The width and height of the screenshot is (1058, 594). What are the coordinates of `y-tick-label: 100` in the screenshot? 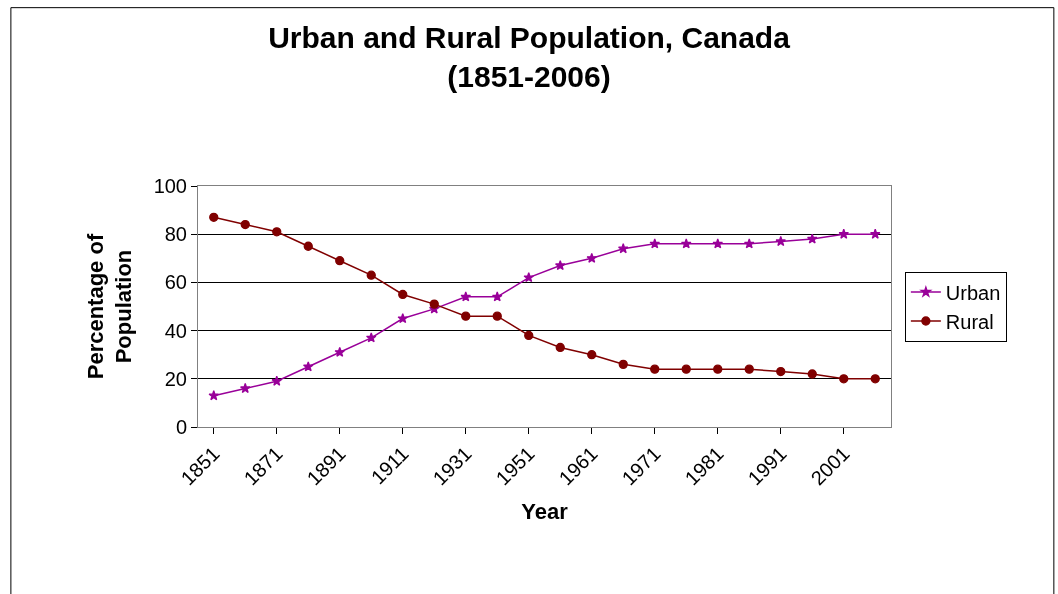 It's located at (170, 186).